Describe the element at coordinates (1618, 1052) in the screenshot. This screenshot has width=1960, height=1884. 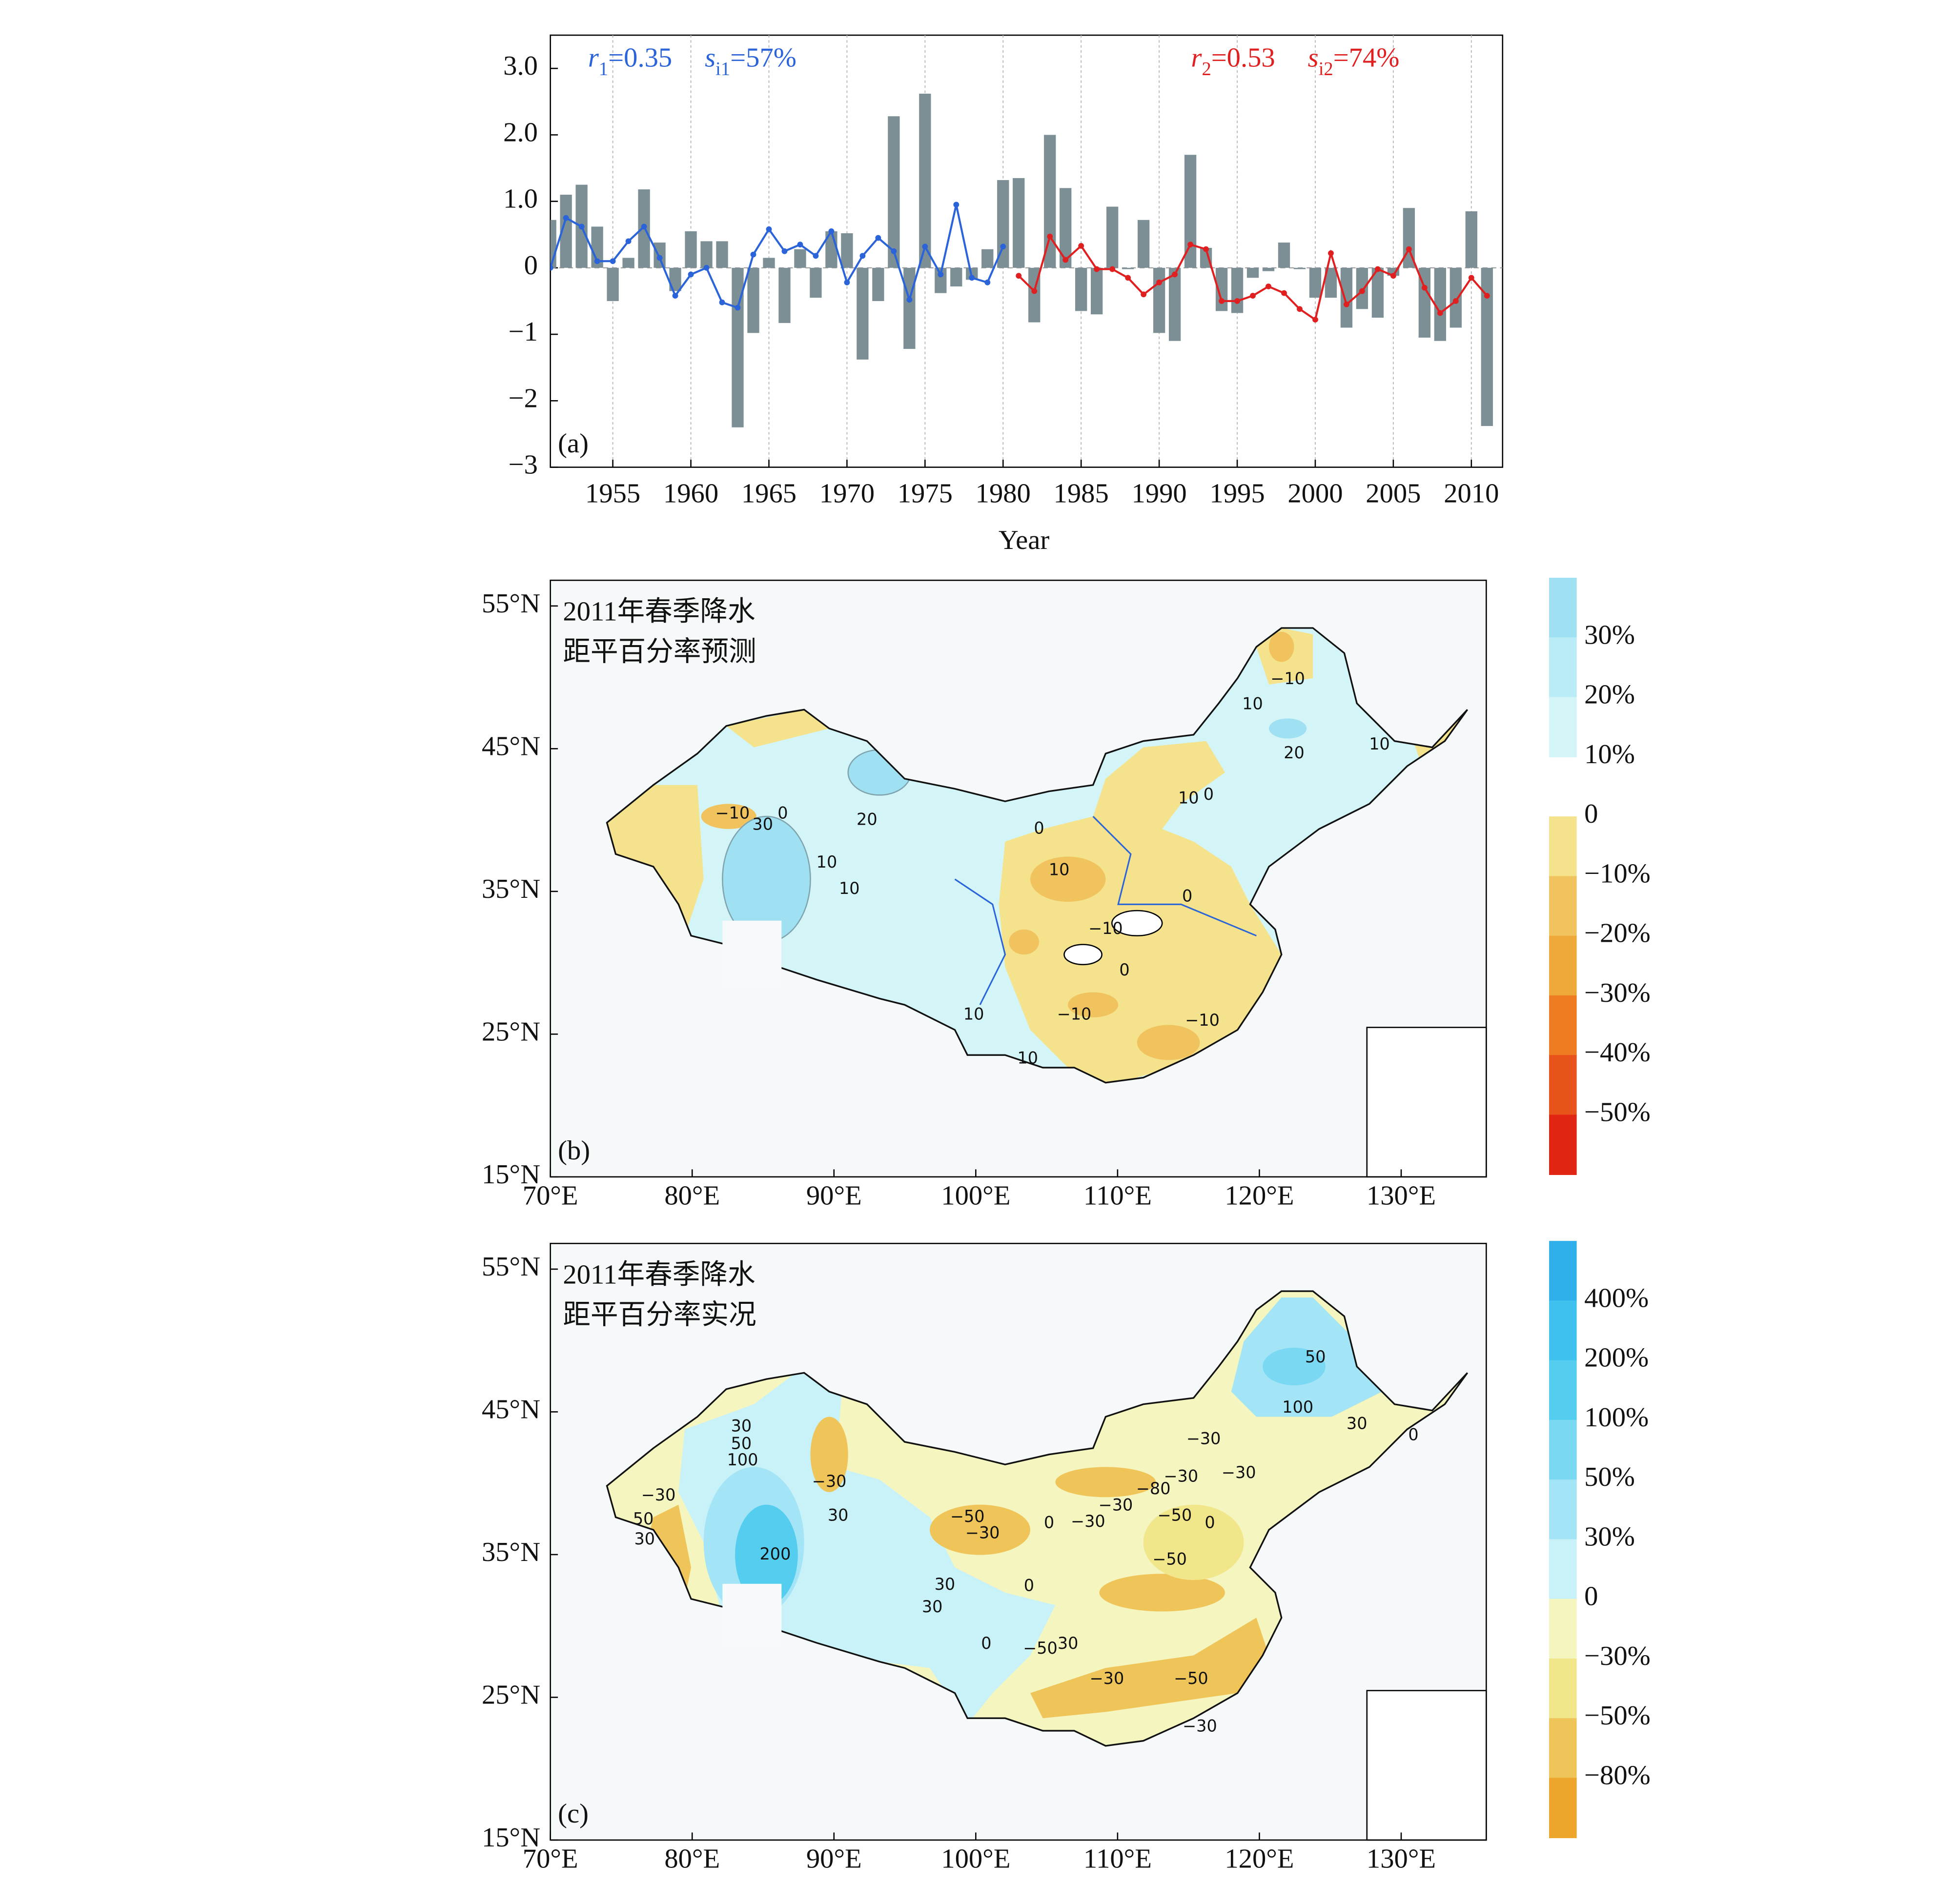
I see `colorbar-label: −40%` at that location.